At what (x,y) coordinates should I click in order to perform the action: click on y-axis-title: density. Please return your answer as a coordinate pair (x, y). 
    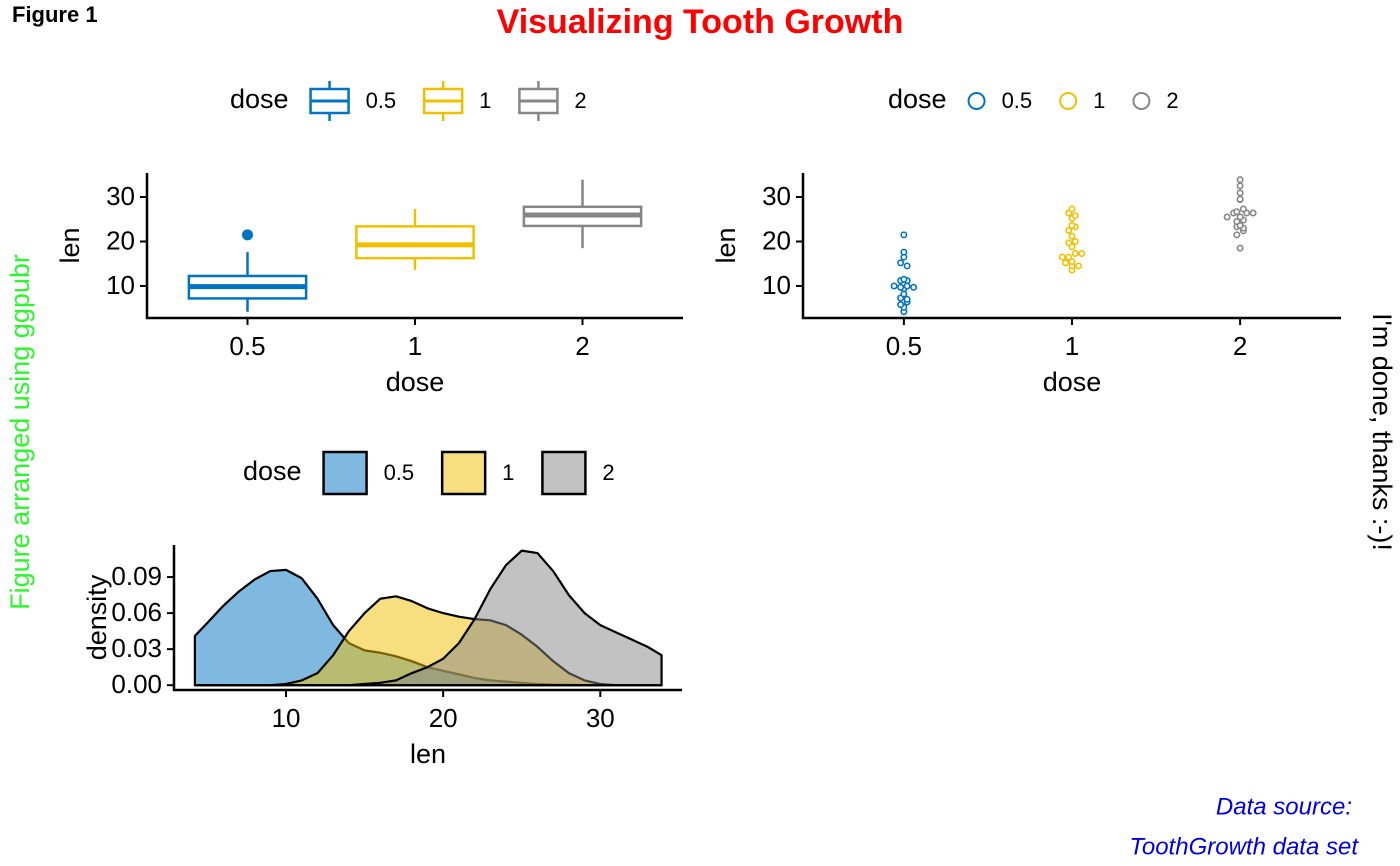
    Looking at the image, I should click on (97, 617).